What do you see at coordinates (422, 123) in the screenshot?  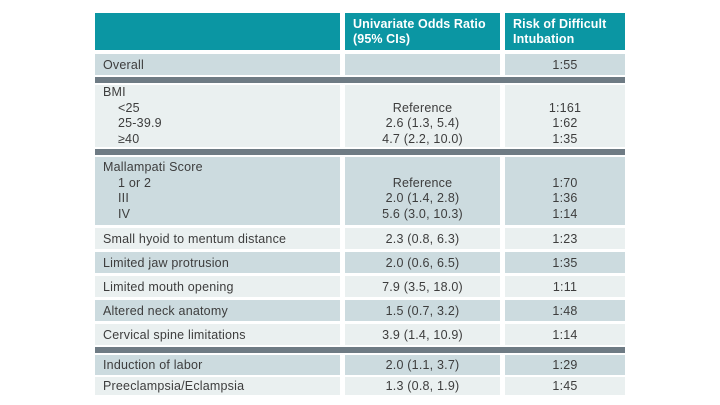 I see `odds-ratio-value: 2.6 (1.3, 5.4)` at bounding box center [422, 123].